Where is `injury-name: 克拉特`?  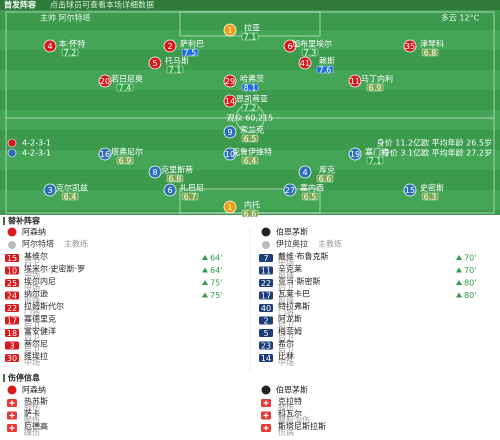
injury-name: 克拉特 is located at coordinates (290, 401).